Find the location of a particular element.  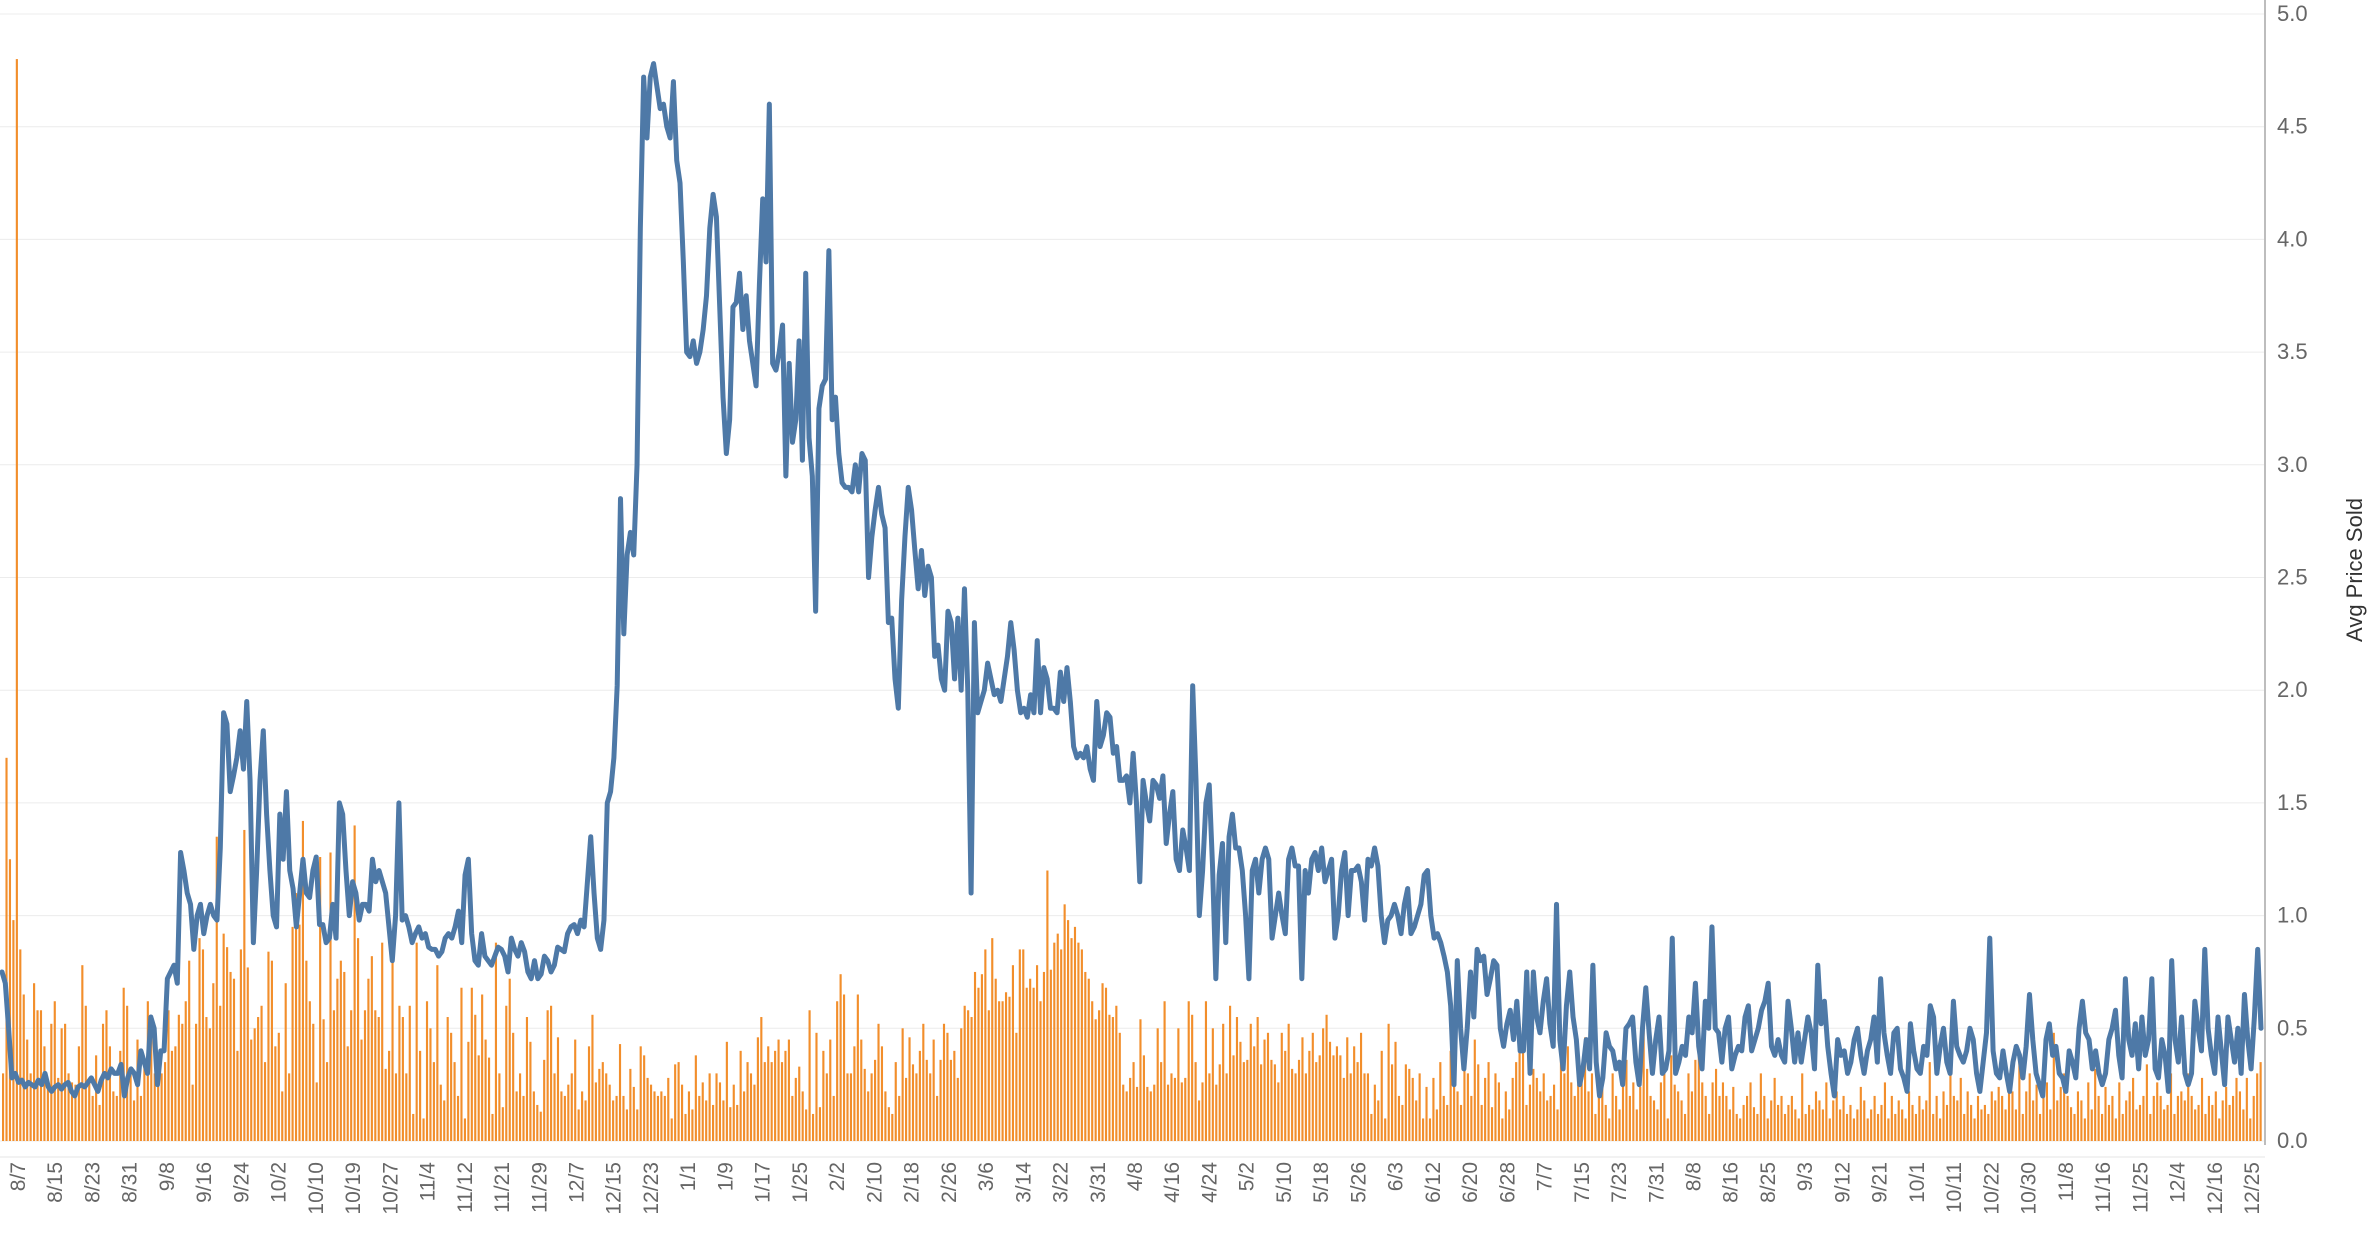

x-tick-label: 12/15 is located at coordinates (614, 1188).